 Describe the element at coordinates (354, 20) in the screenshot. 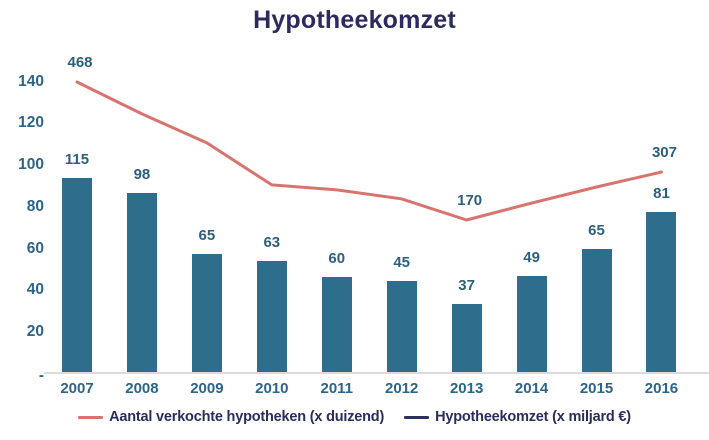

I see `chart-title: Hypotheekomzet` at that location.